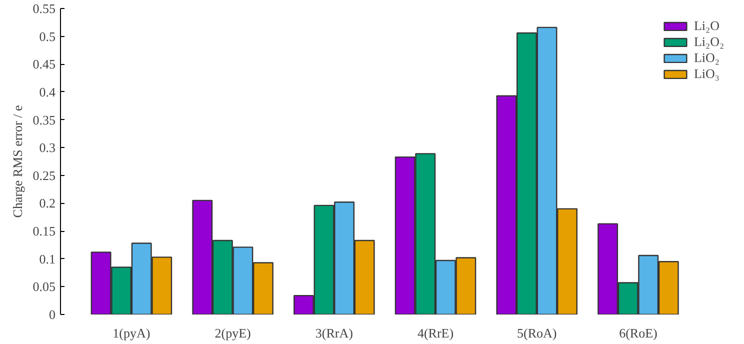  I want to click on y-tick-label: 0.4, so click(47, 92).